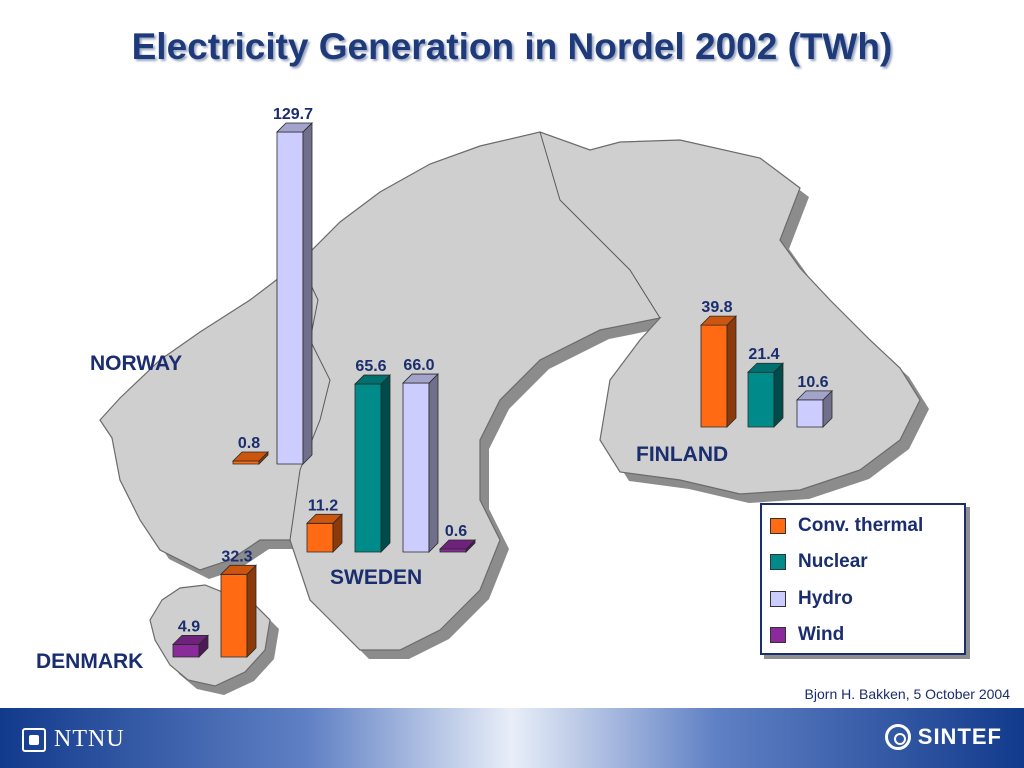 Image resolution: width=1024 pixels, height=768 pixels. I want to click on bar-front-sweden-nuclear, so click(368, 468).